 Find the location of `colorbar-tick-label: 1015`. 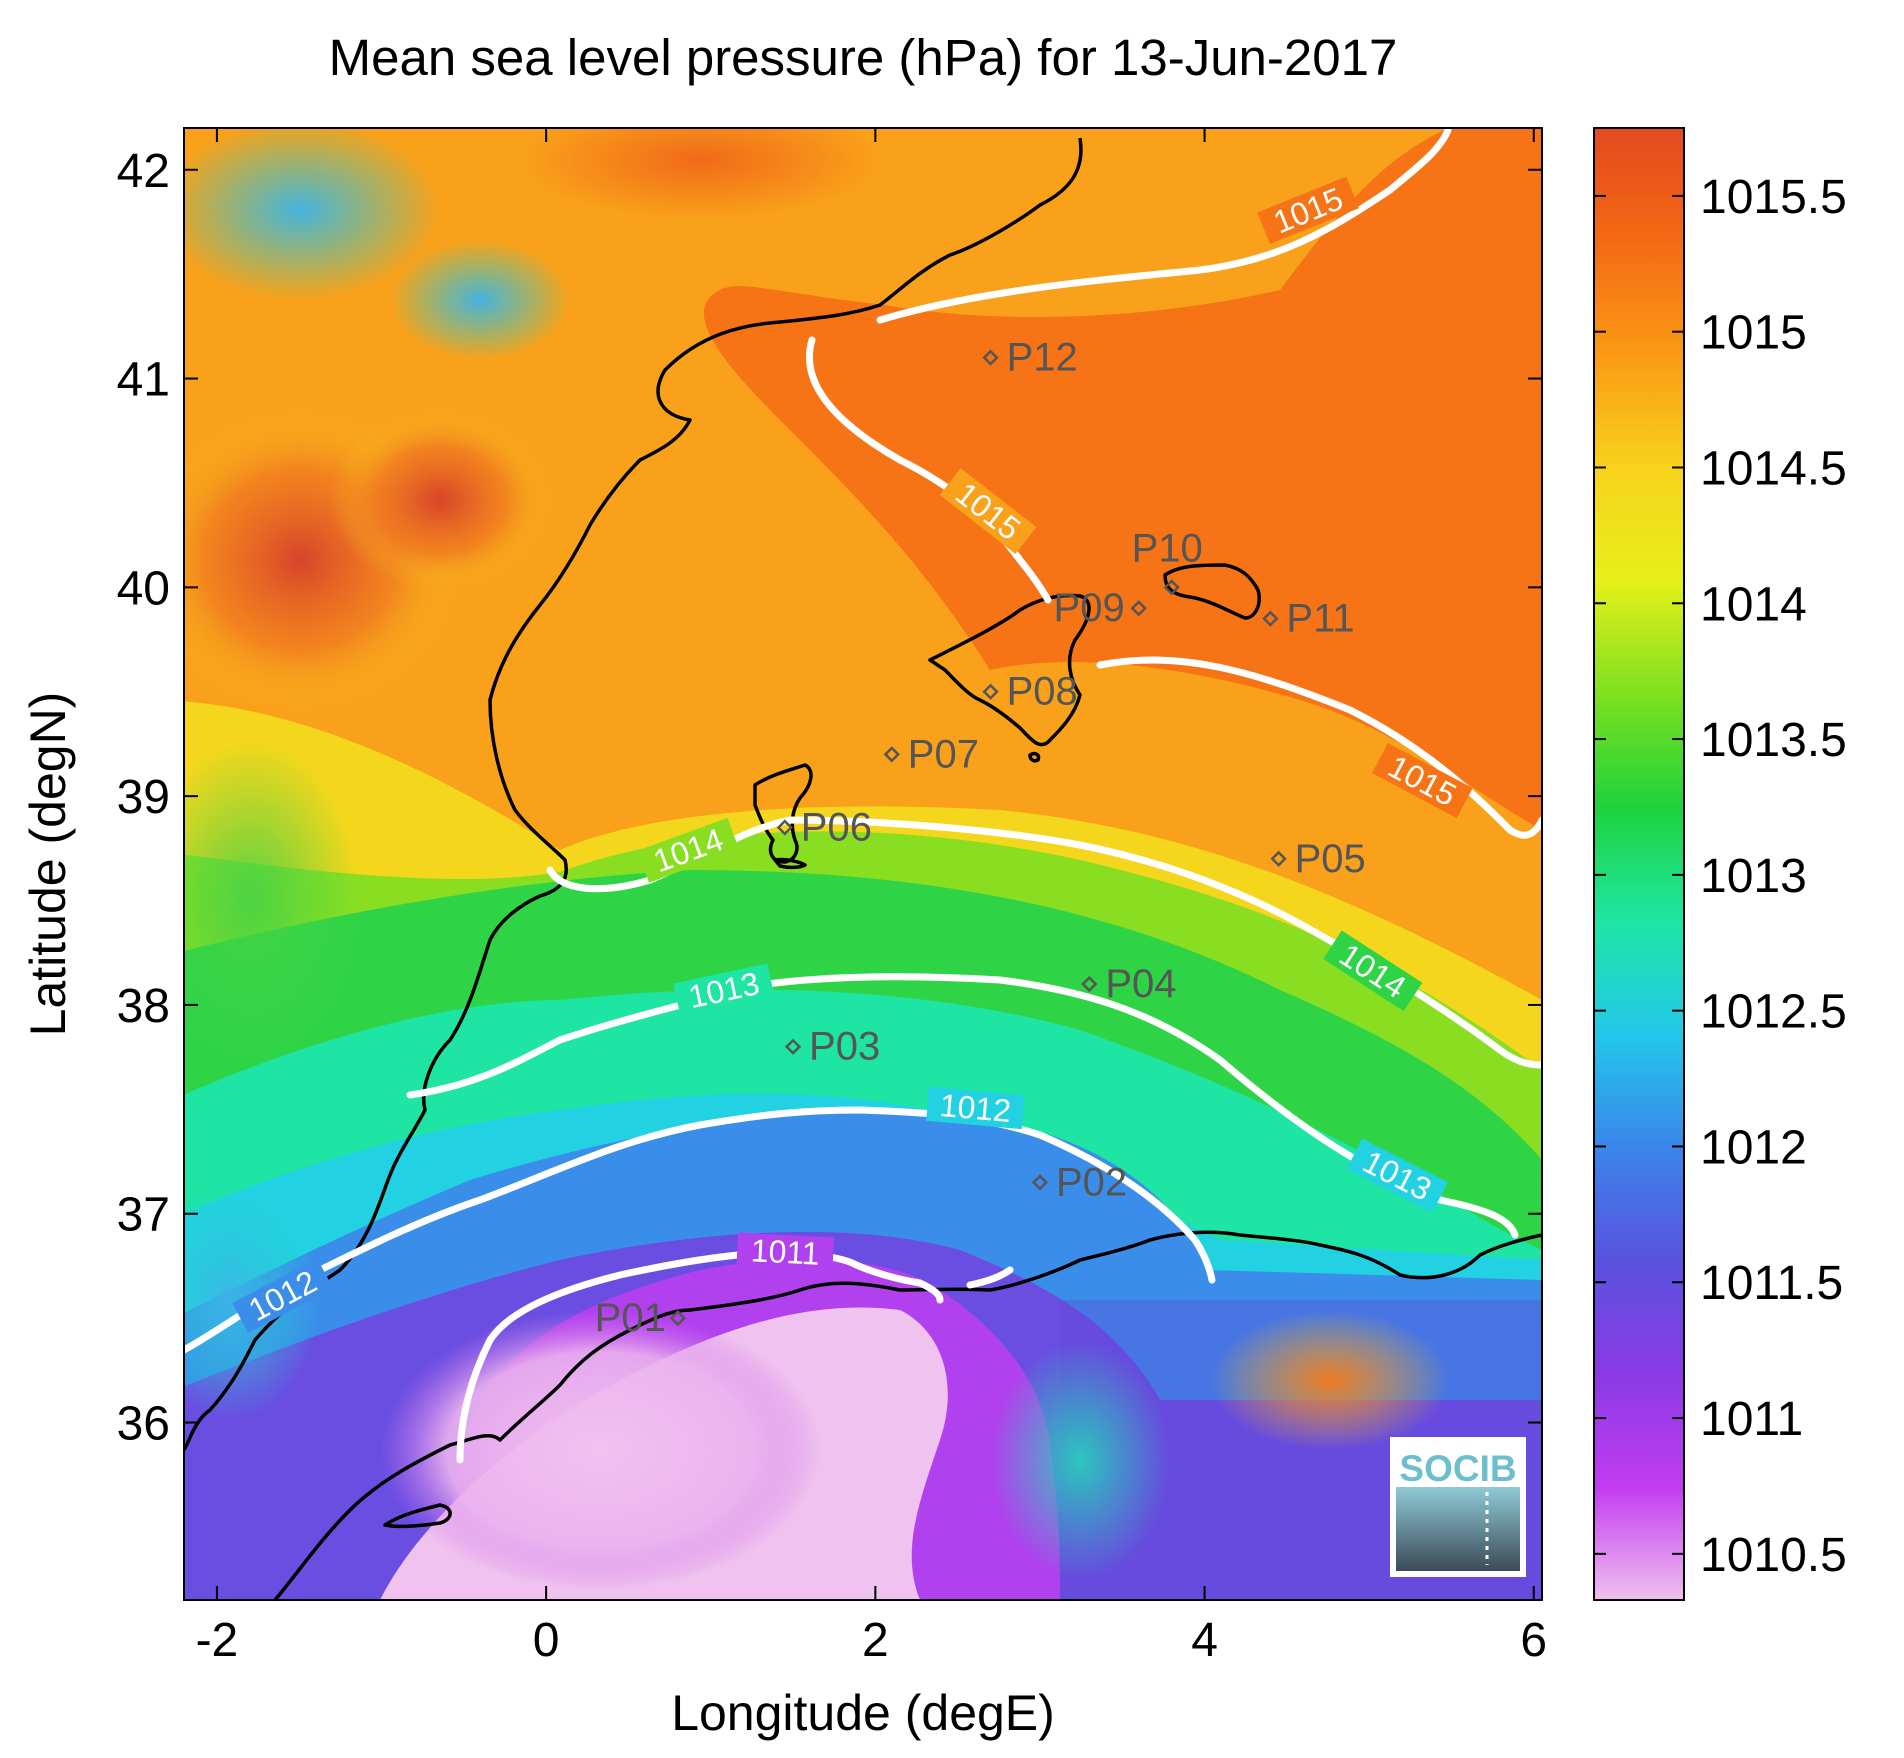

colorbar-tick-label: 1015 is located at coordinates (1753, 333).